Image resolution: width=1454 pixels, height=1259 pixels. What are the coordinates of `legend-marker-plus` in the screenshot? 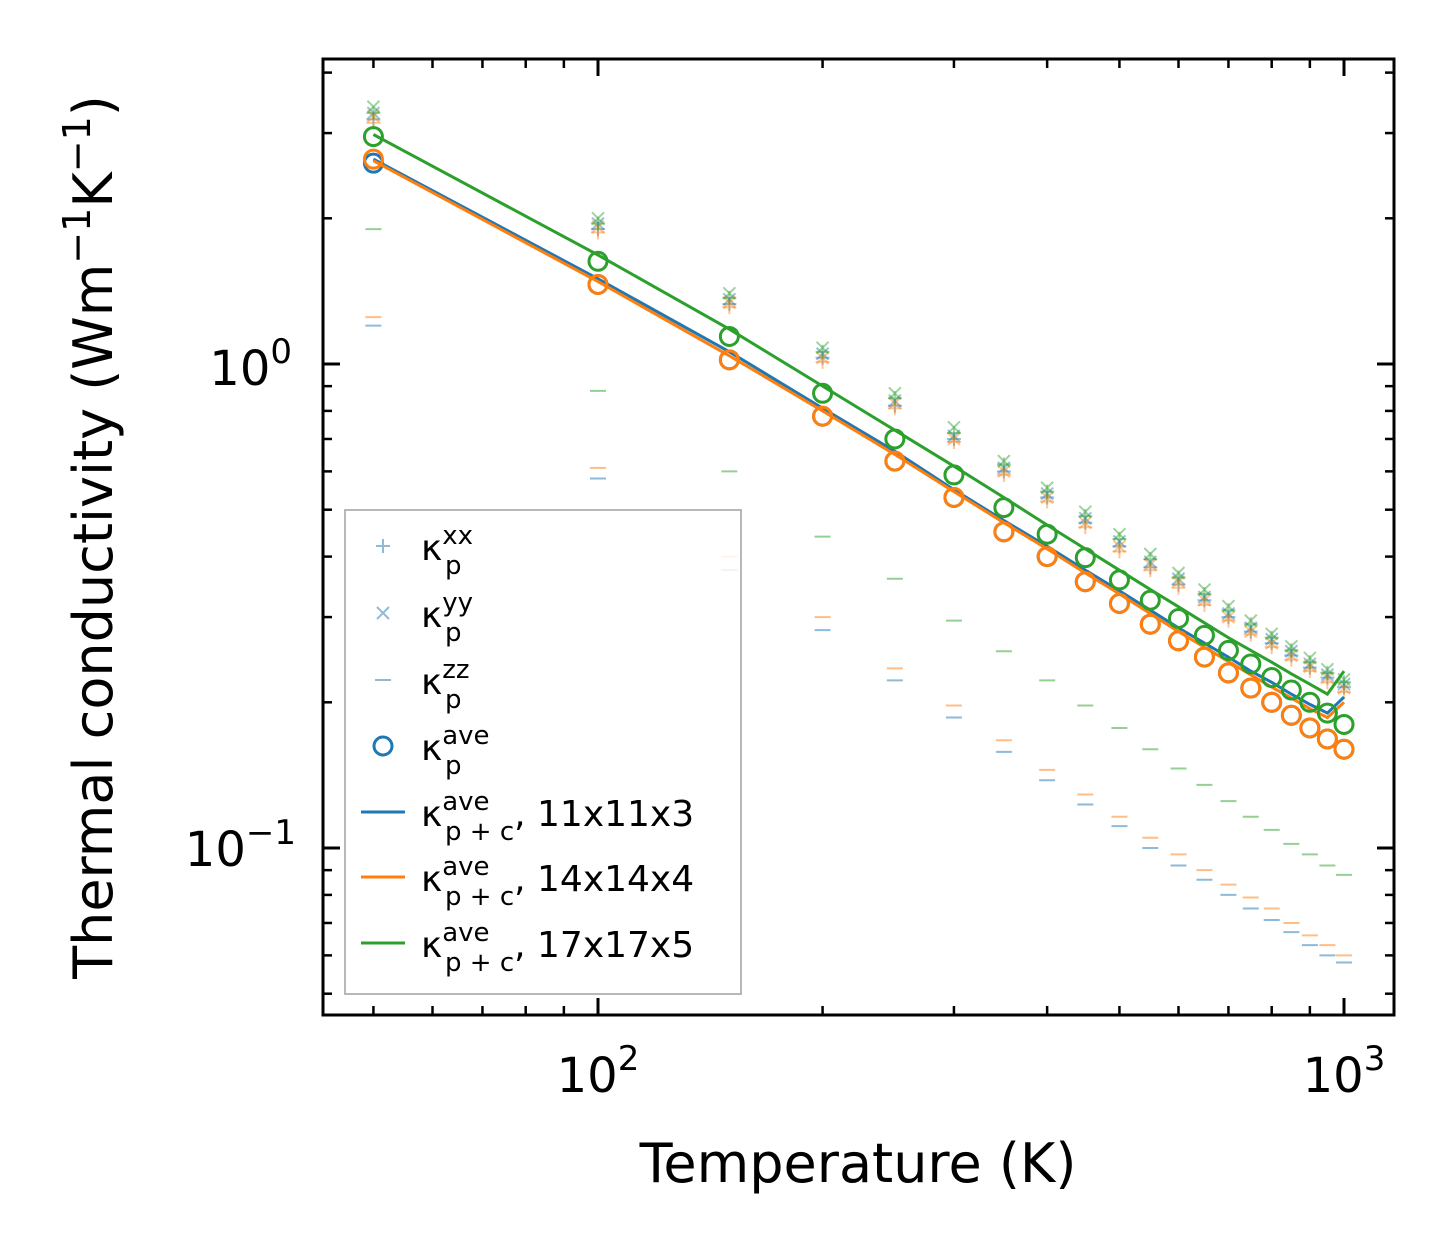 It's located at (383, 546).